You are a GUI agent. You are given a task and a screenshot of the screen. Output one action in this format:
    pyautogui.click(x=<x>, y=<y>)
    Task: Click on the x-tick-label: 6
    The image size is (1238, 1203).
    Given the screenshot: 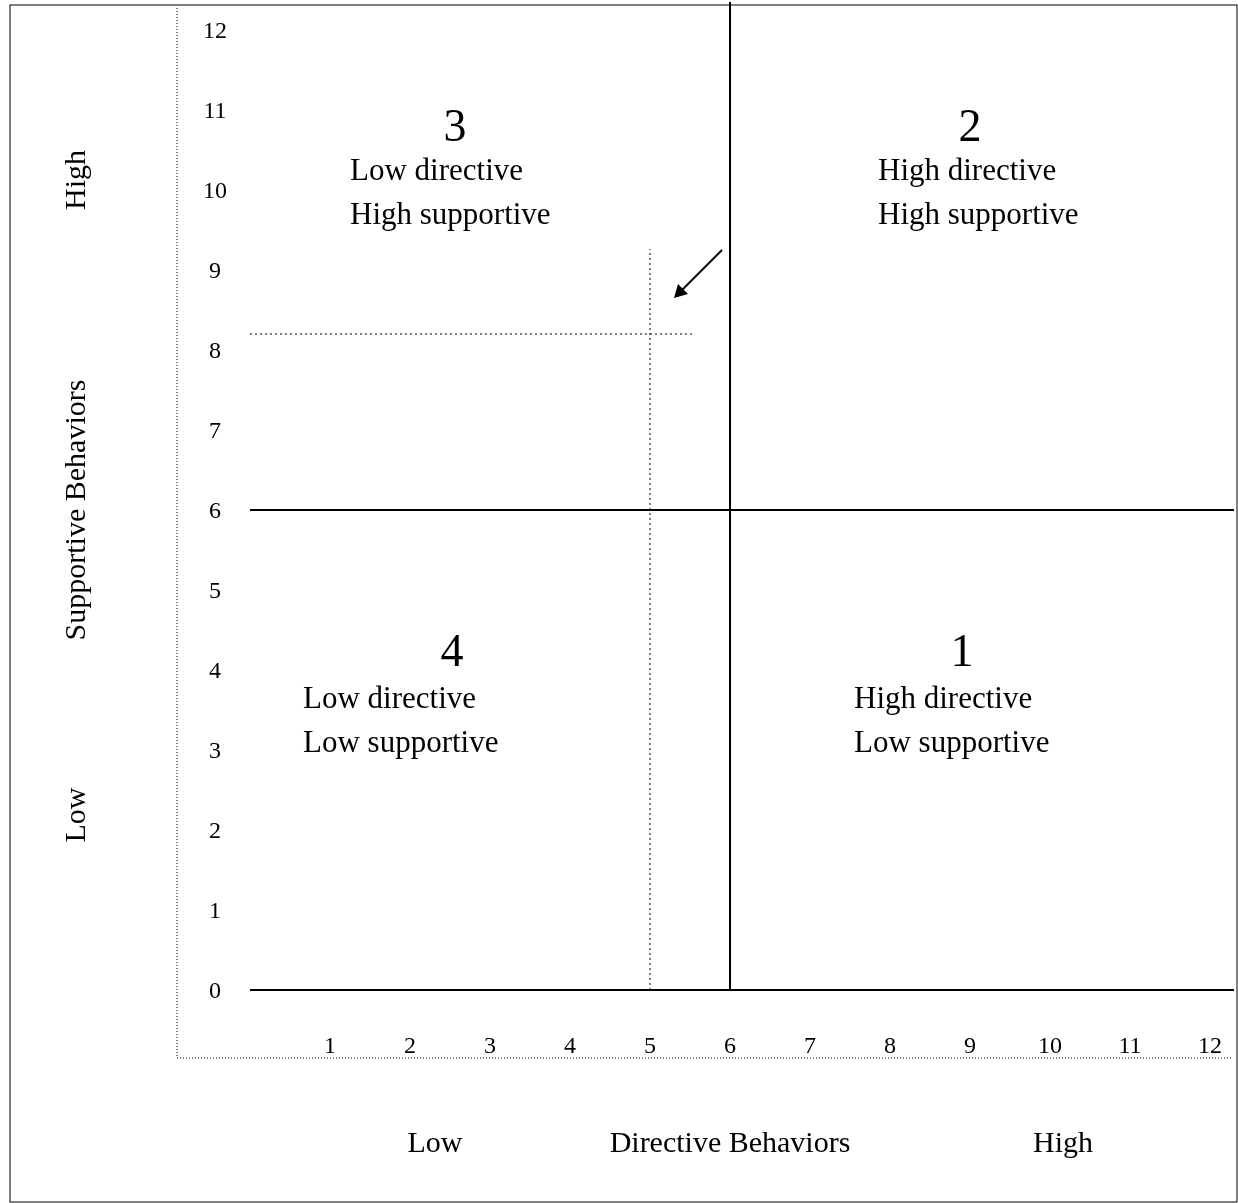 What is the action you would take?
    pyautogui.click(x=730, y=1045)
    